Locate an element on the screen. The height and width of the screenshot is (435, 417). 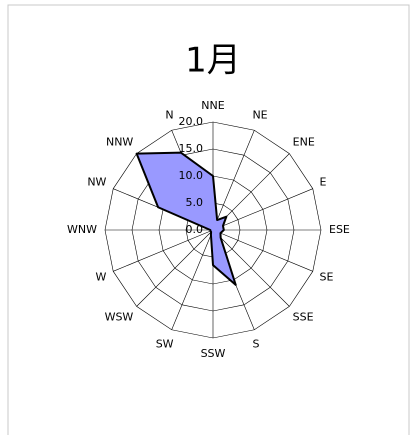
r-tick-label: 20.0 is located at coordinates (191, 121).